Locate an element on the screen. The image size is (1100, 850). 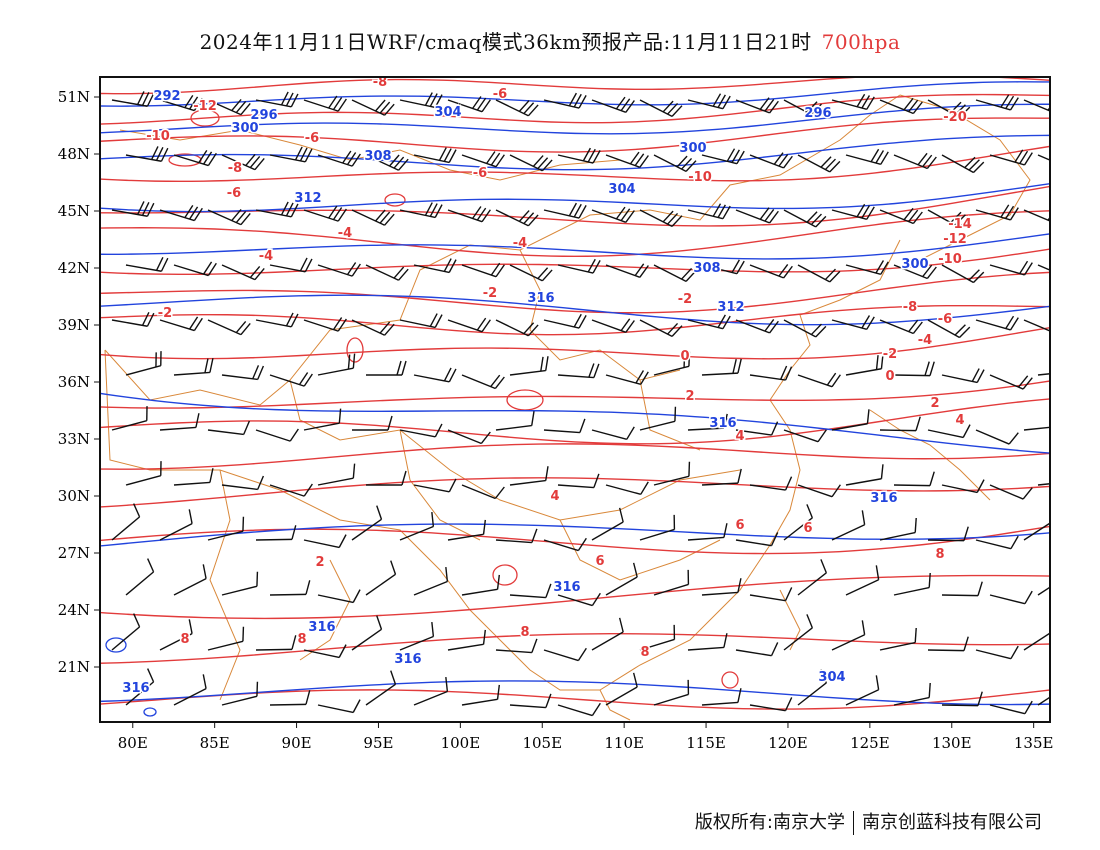
geopotential-label: 312 is located at coordinates (307, 198).